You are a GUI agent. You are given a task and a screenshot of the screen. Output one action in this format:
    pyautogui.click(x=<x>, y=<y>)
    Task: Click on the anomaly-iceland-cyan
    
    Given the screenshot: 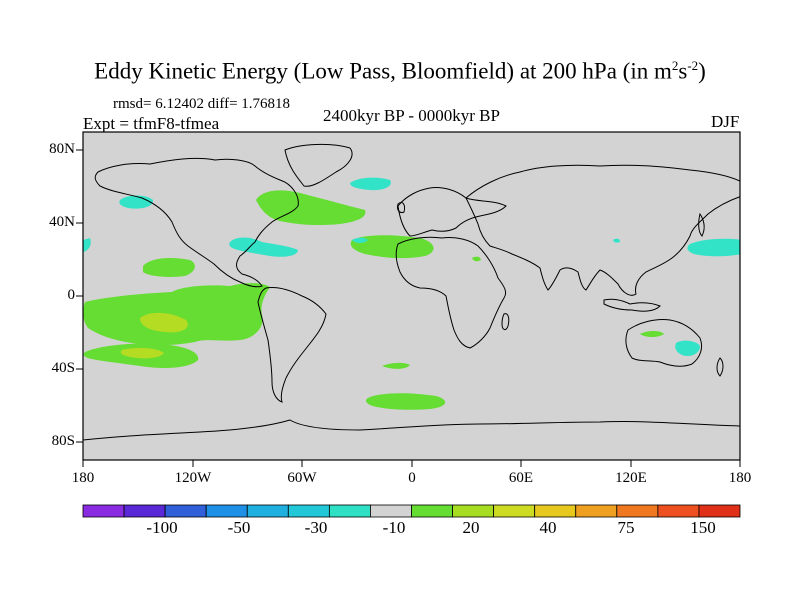 What is the action you would take?
    pyautogui.click(x=370, y=184)
    